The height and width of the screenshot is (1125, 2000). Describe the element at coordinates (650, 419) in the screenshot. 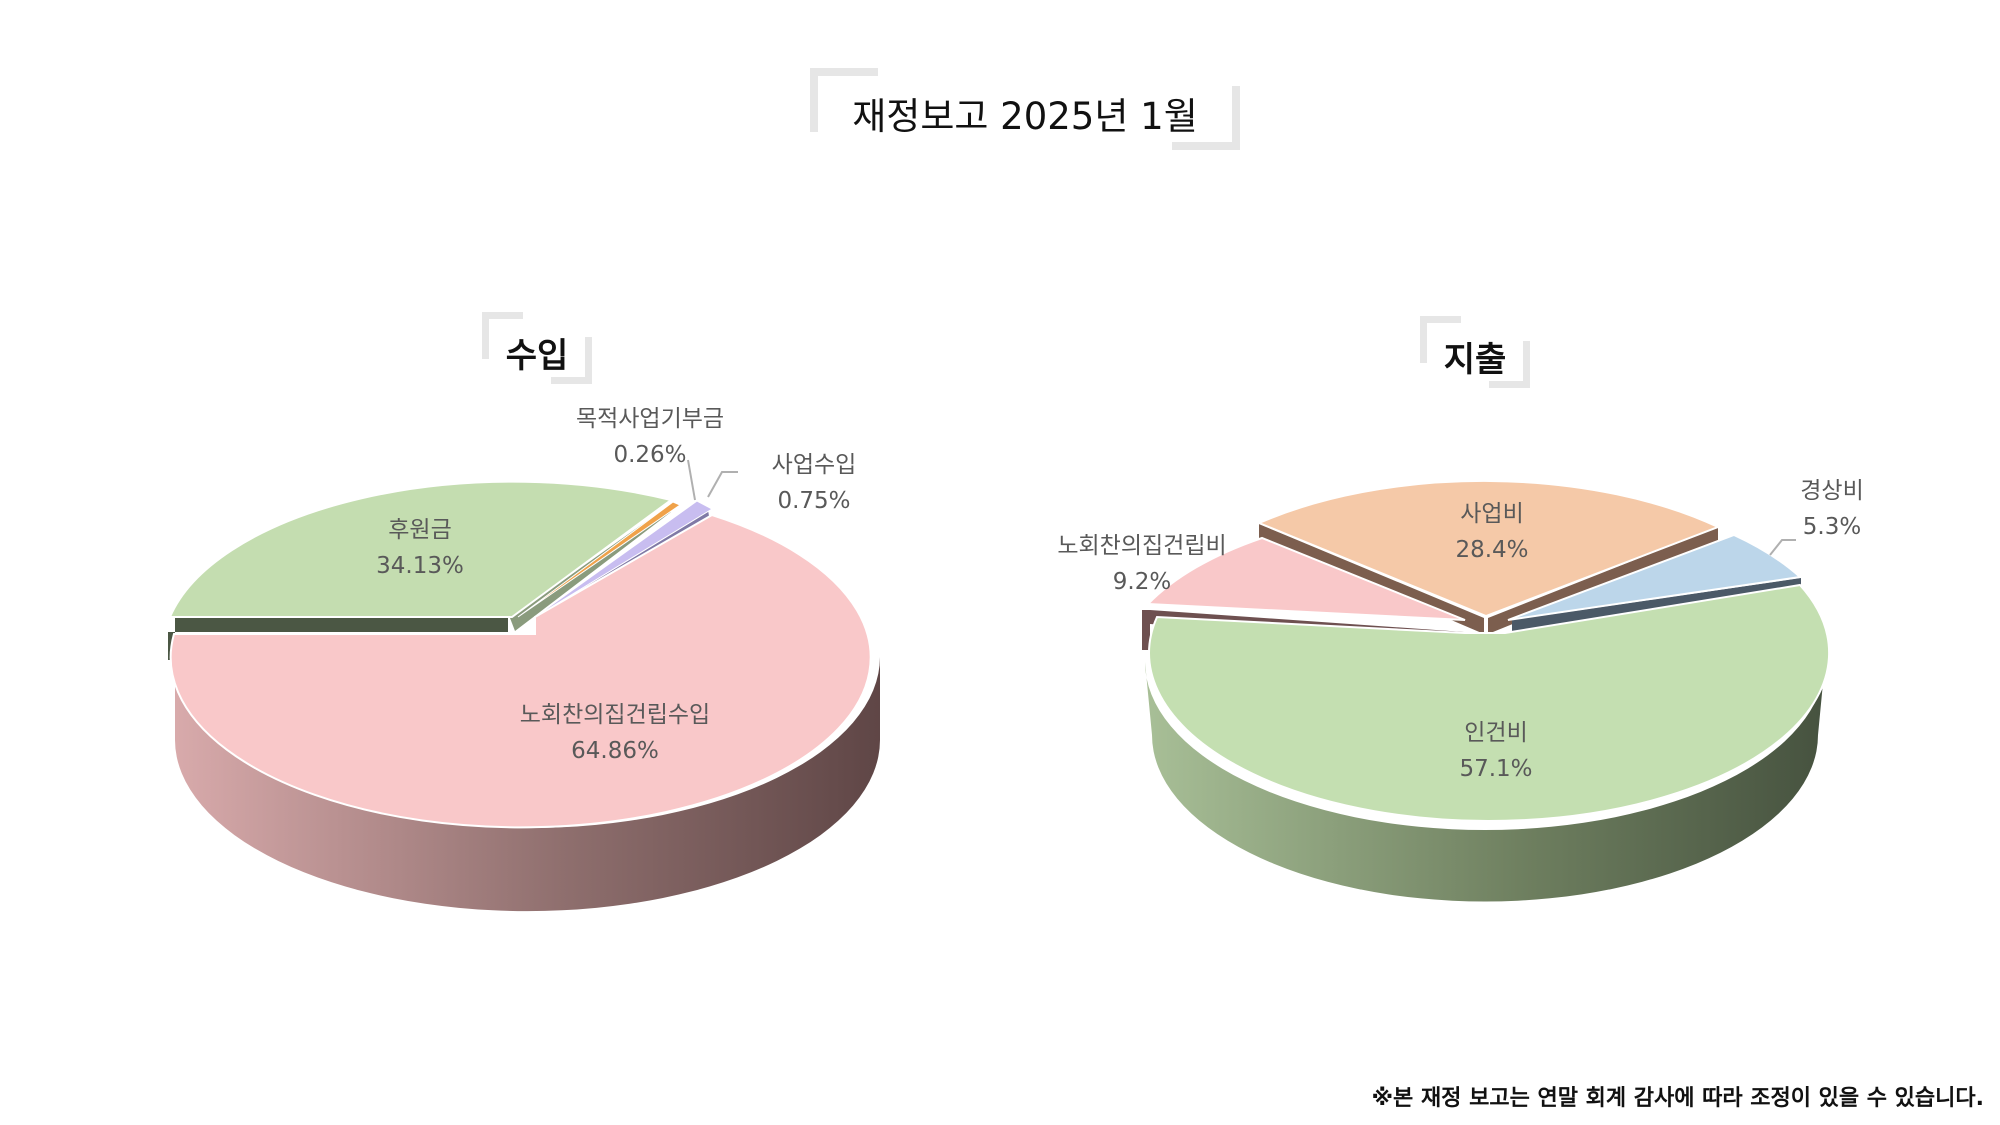

I see `income-label-purpose-name: 목적사업기부금` at that location.